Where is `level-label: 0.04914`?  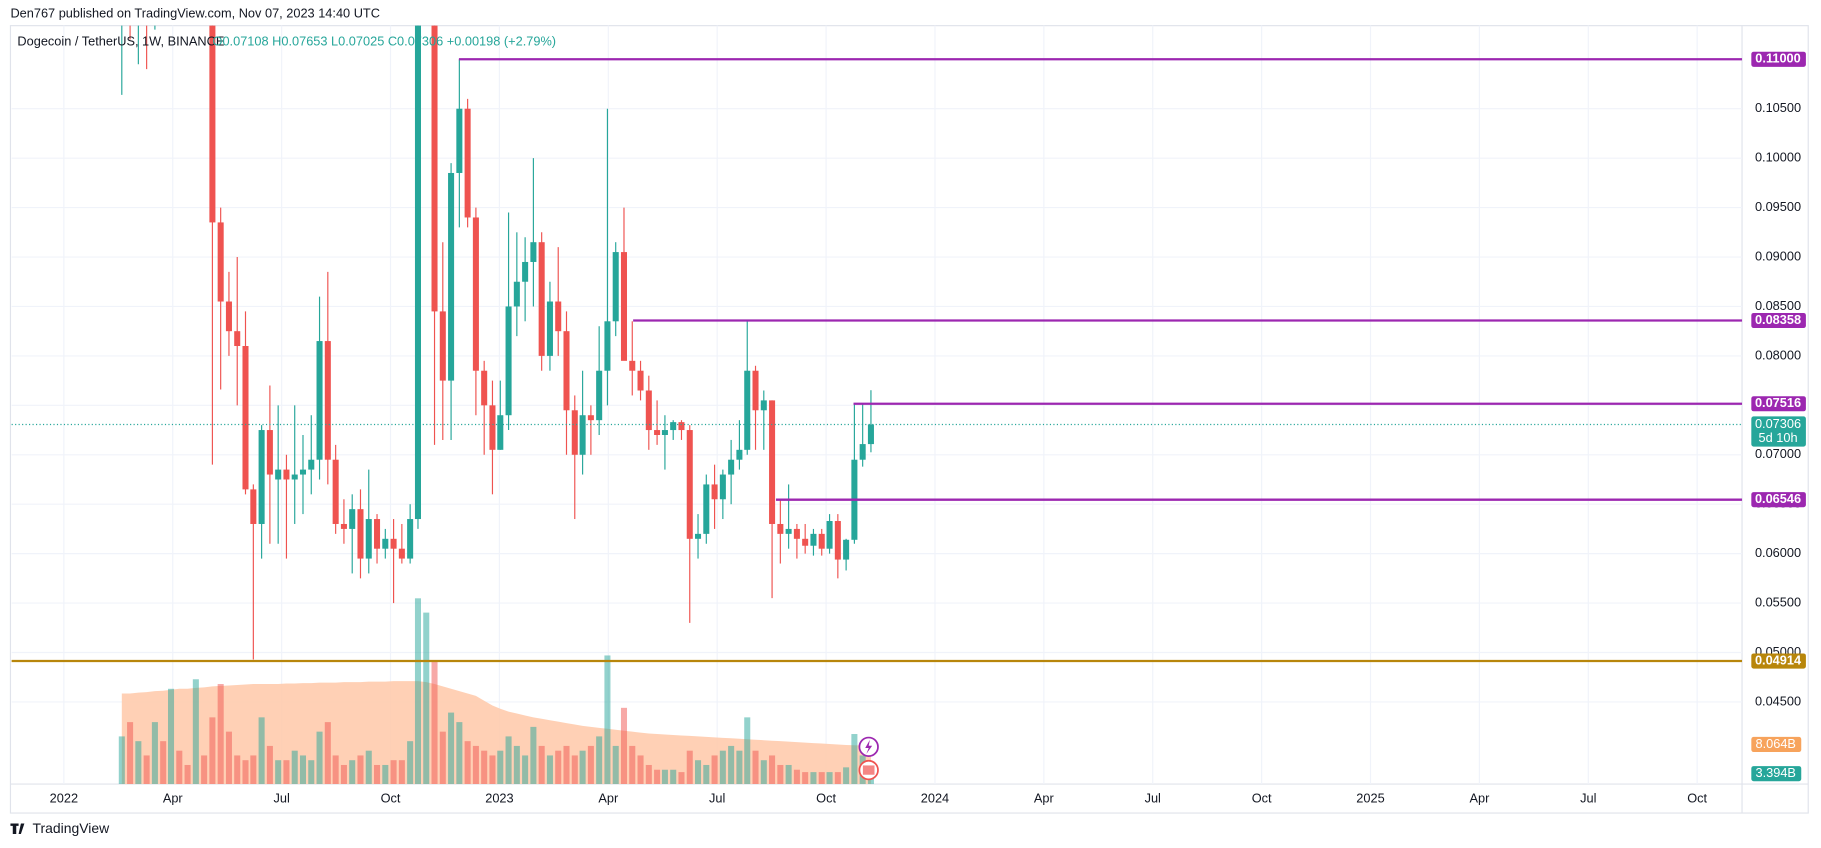
level-label: 0.04914 is located at coordinates (1778, 659).